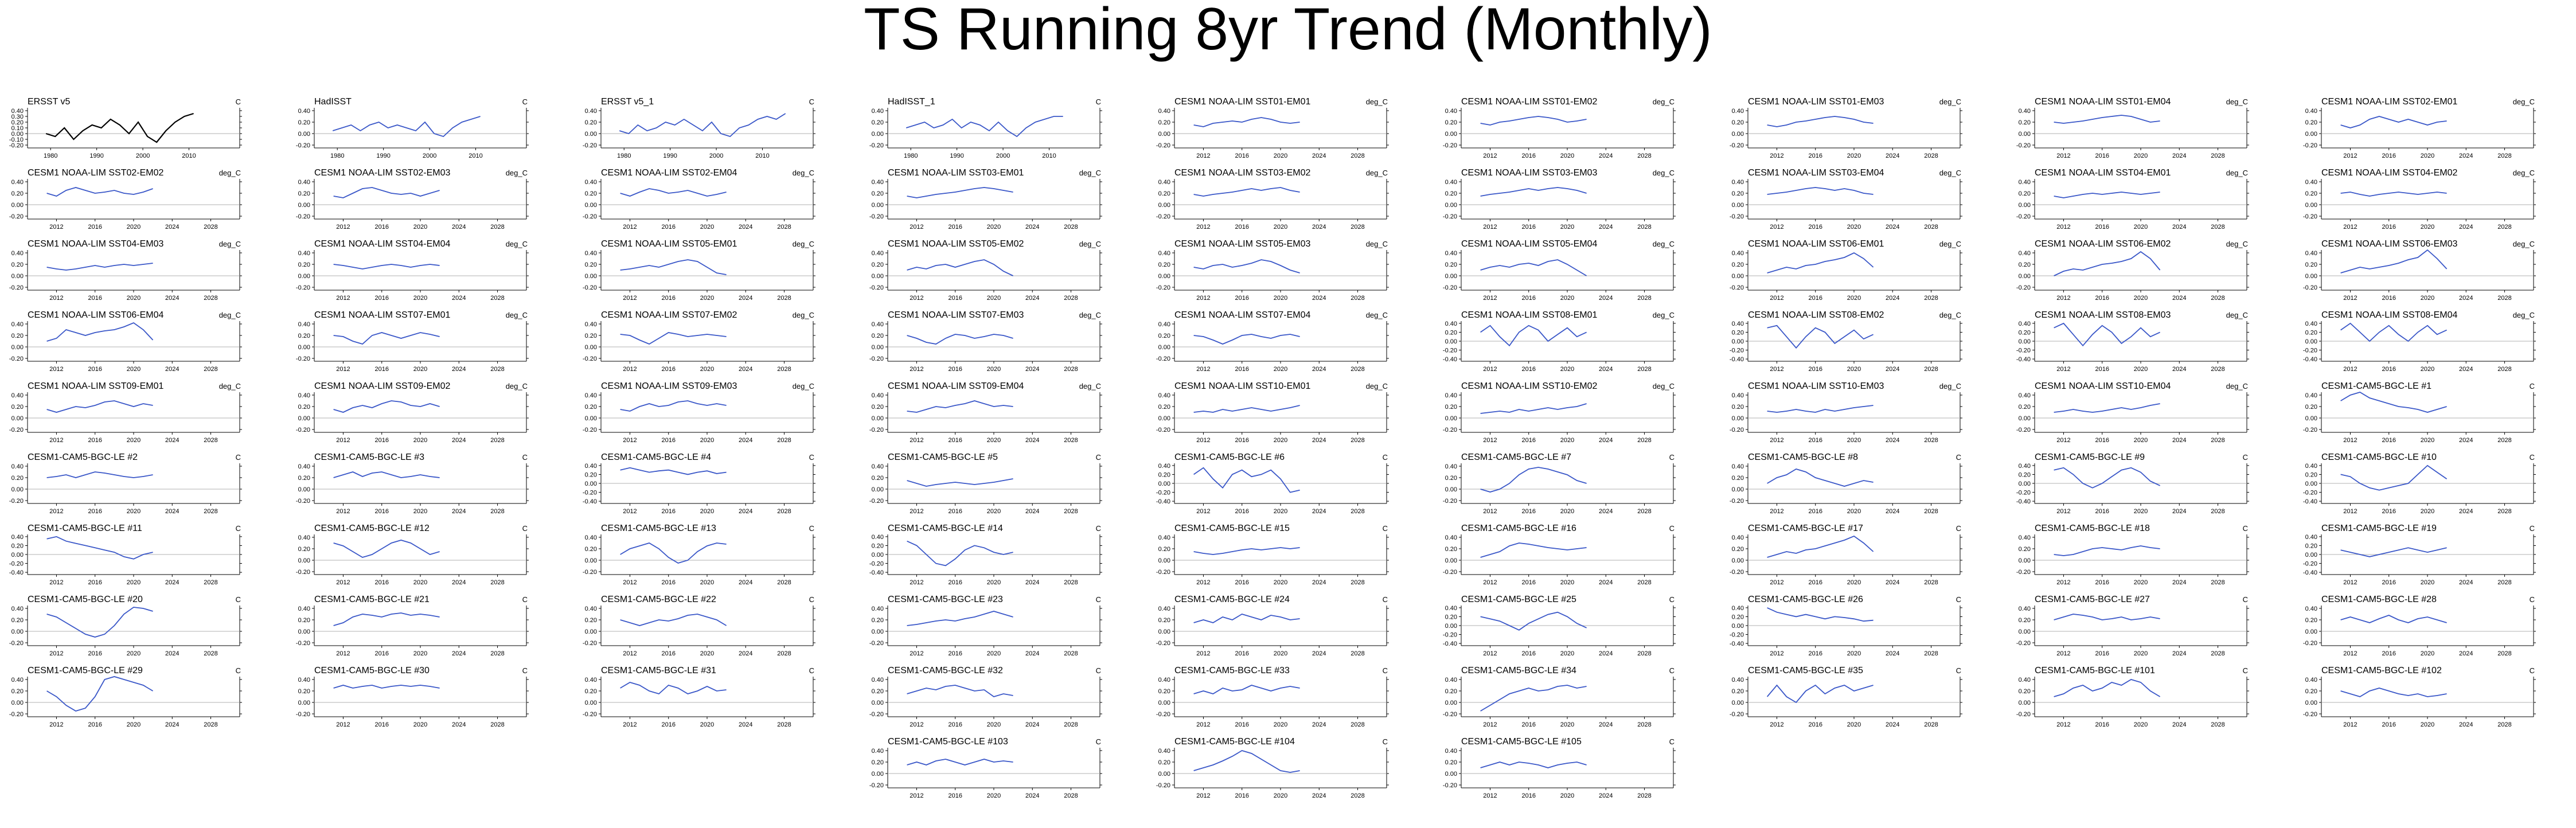 The width and height of the screenshot is (2576, 828). Describe the element at coordinates (1806, 599) in the screenshot. I see `panel-title: CESM1-CAM5-BGC-LE #26` at that location.